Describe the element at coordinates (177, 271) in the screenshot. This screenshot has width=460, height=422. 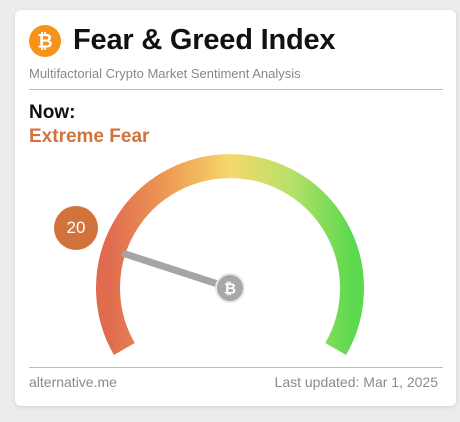
I see `gauge-needle` at that location.